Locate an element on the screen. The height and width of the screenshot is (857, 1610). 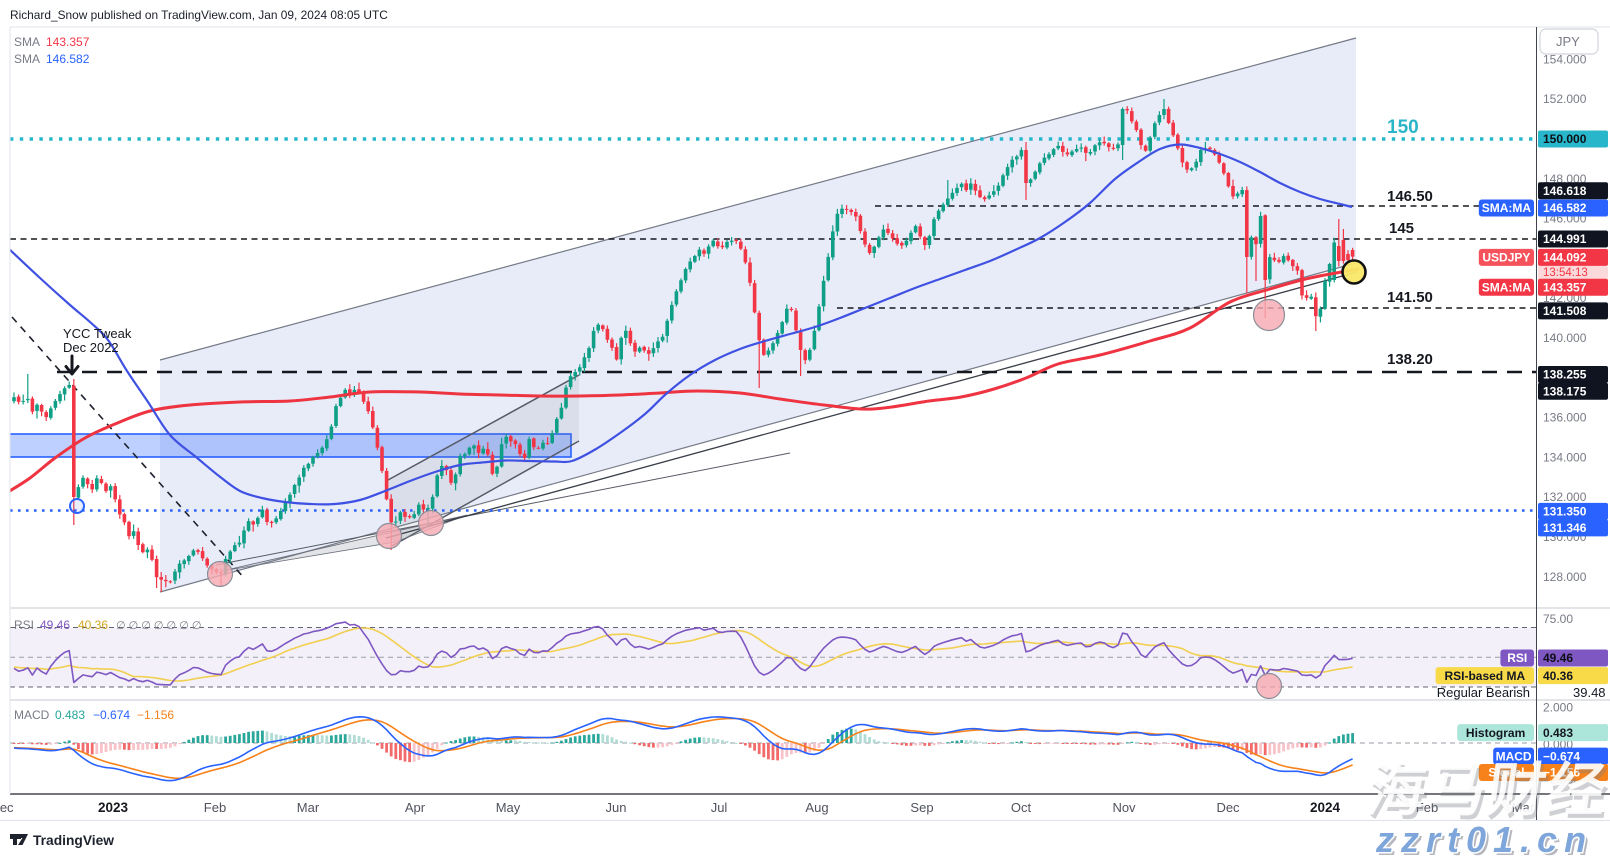
svg-text: 131.346 is located at coordinates (1565, 528).